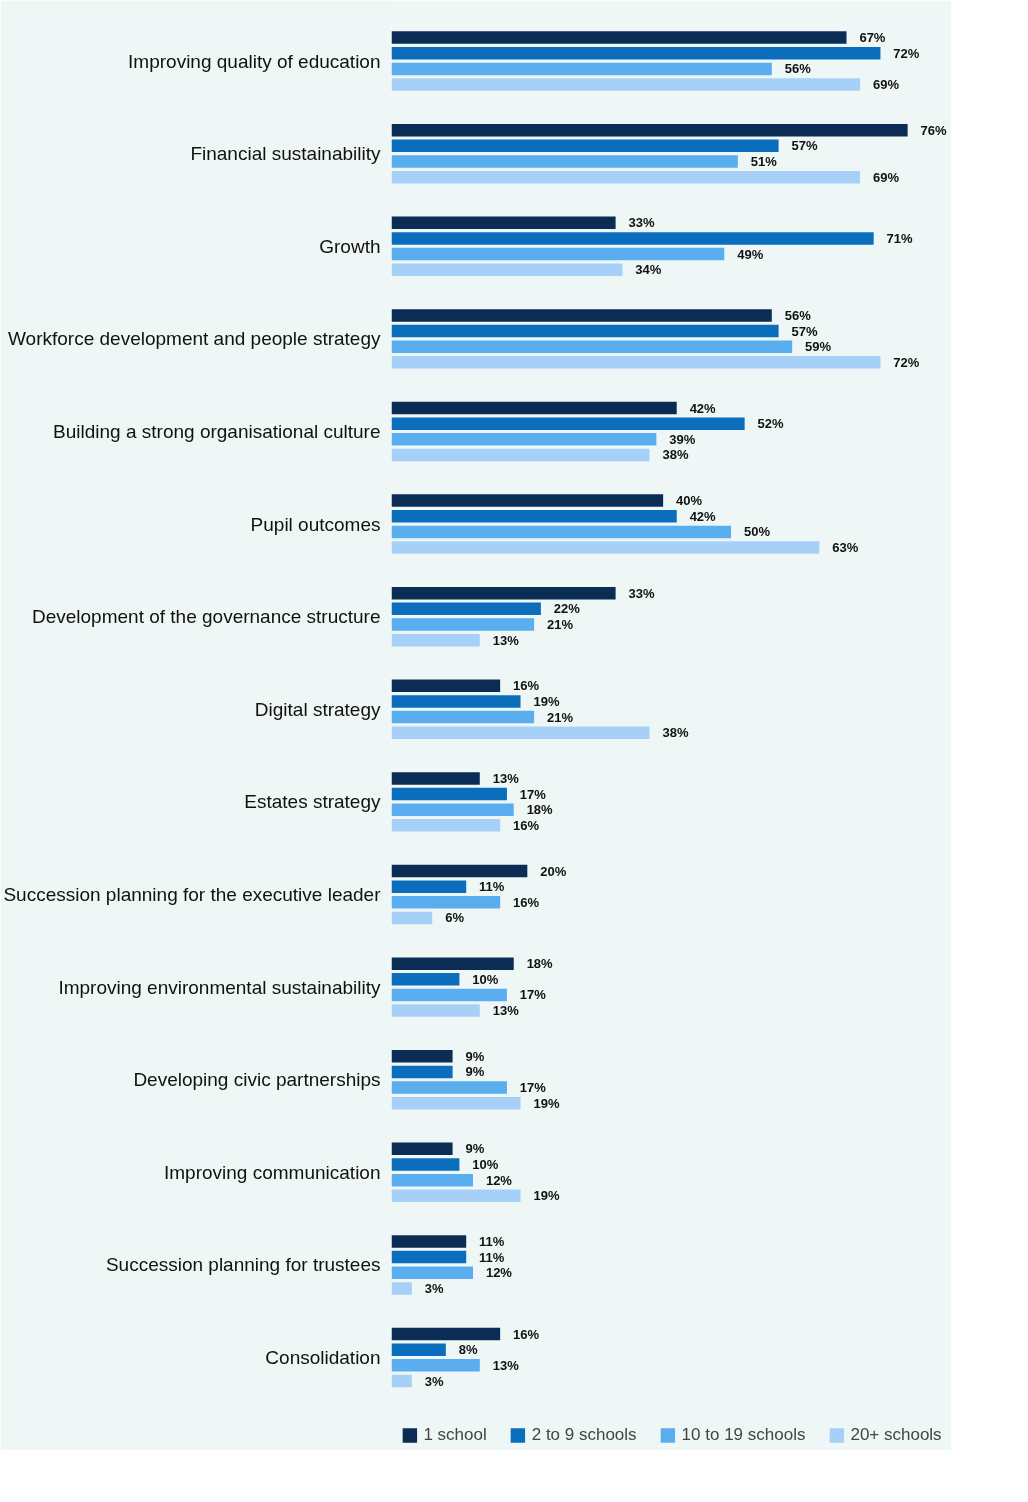 This screenshot has height=1502, width=1028. Describe the element at coordinates (194, 339) in the screenshot. I see `y-tick-label: Workforce development and people strategy` at that location.